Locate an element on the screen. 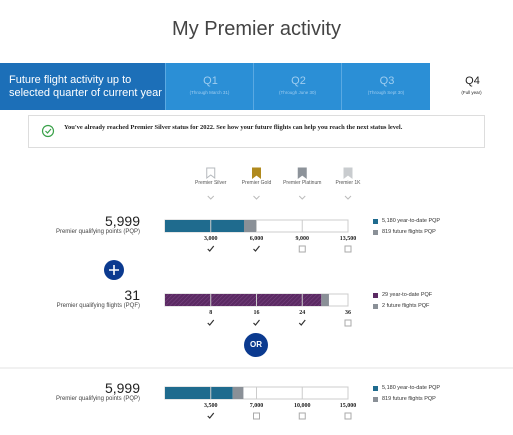 The height and width of the screenshot is (435, 513). tier-label: Premier Silver is located at coordinates (211, 183).